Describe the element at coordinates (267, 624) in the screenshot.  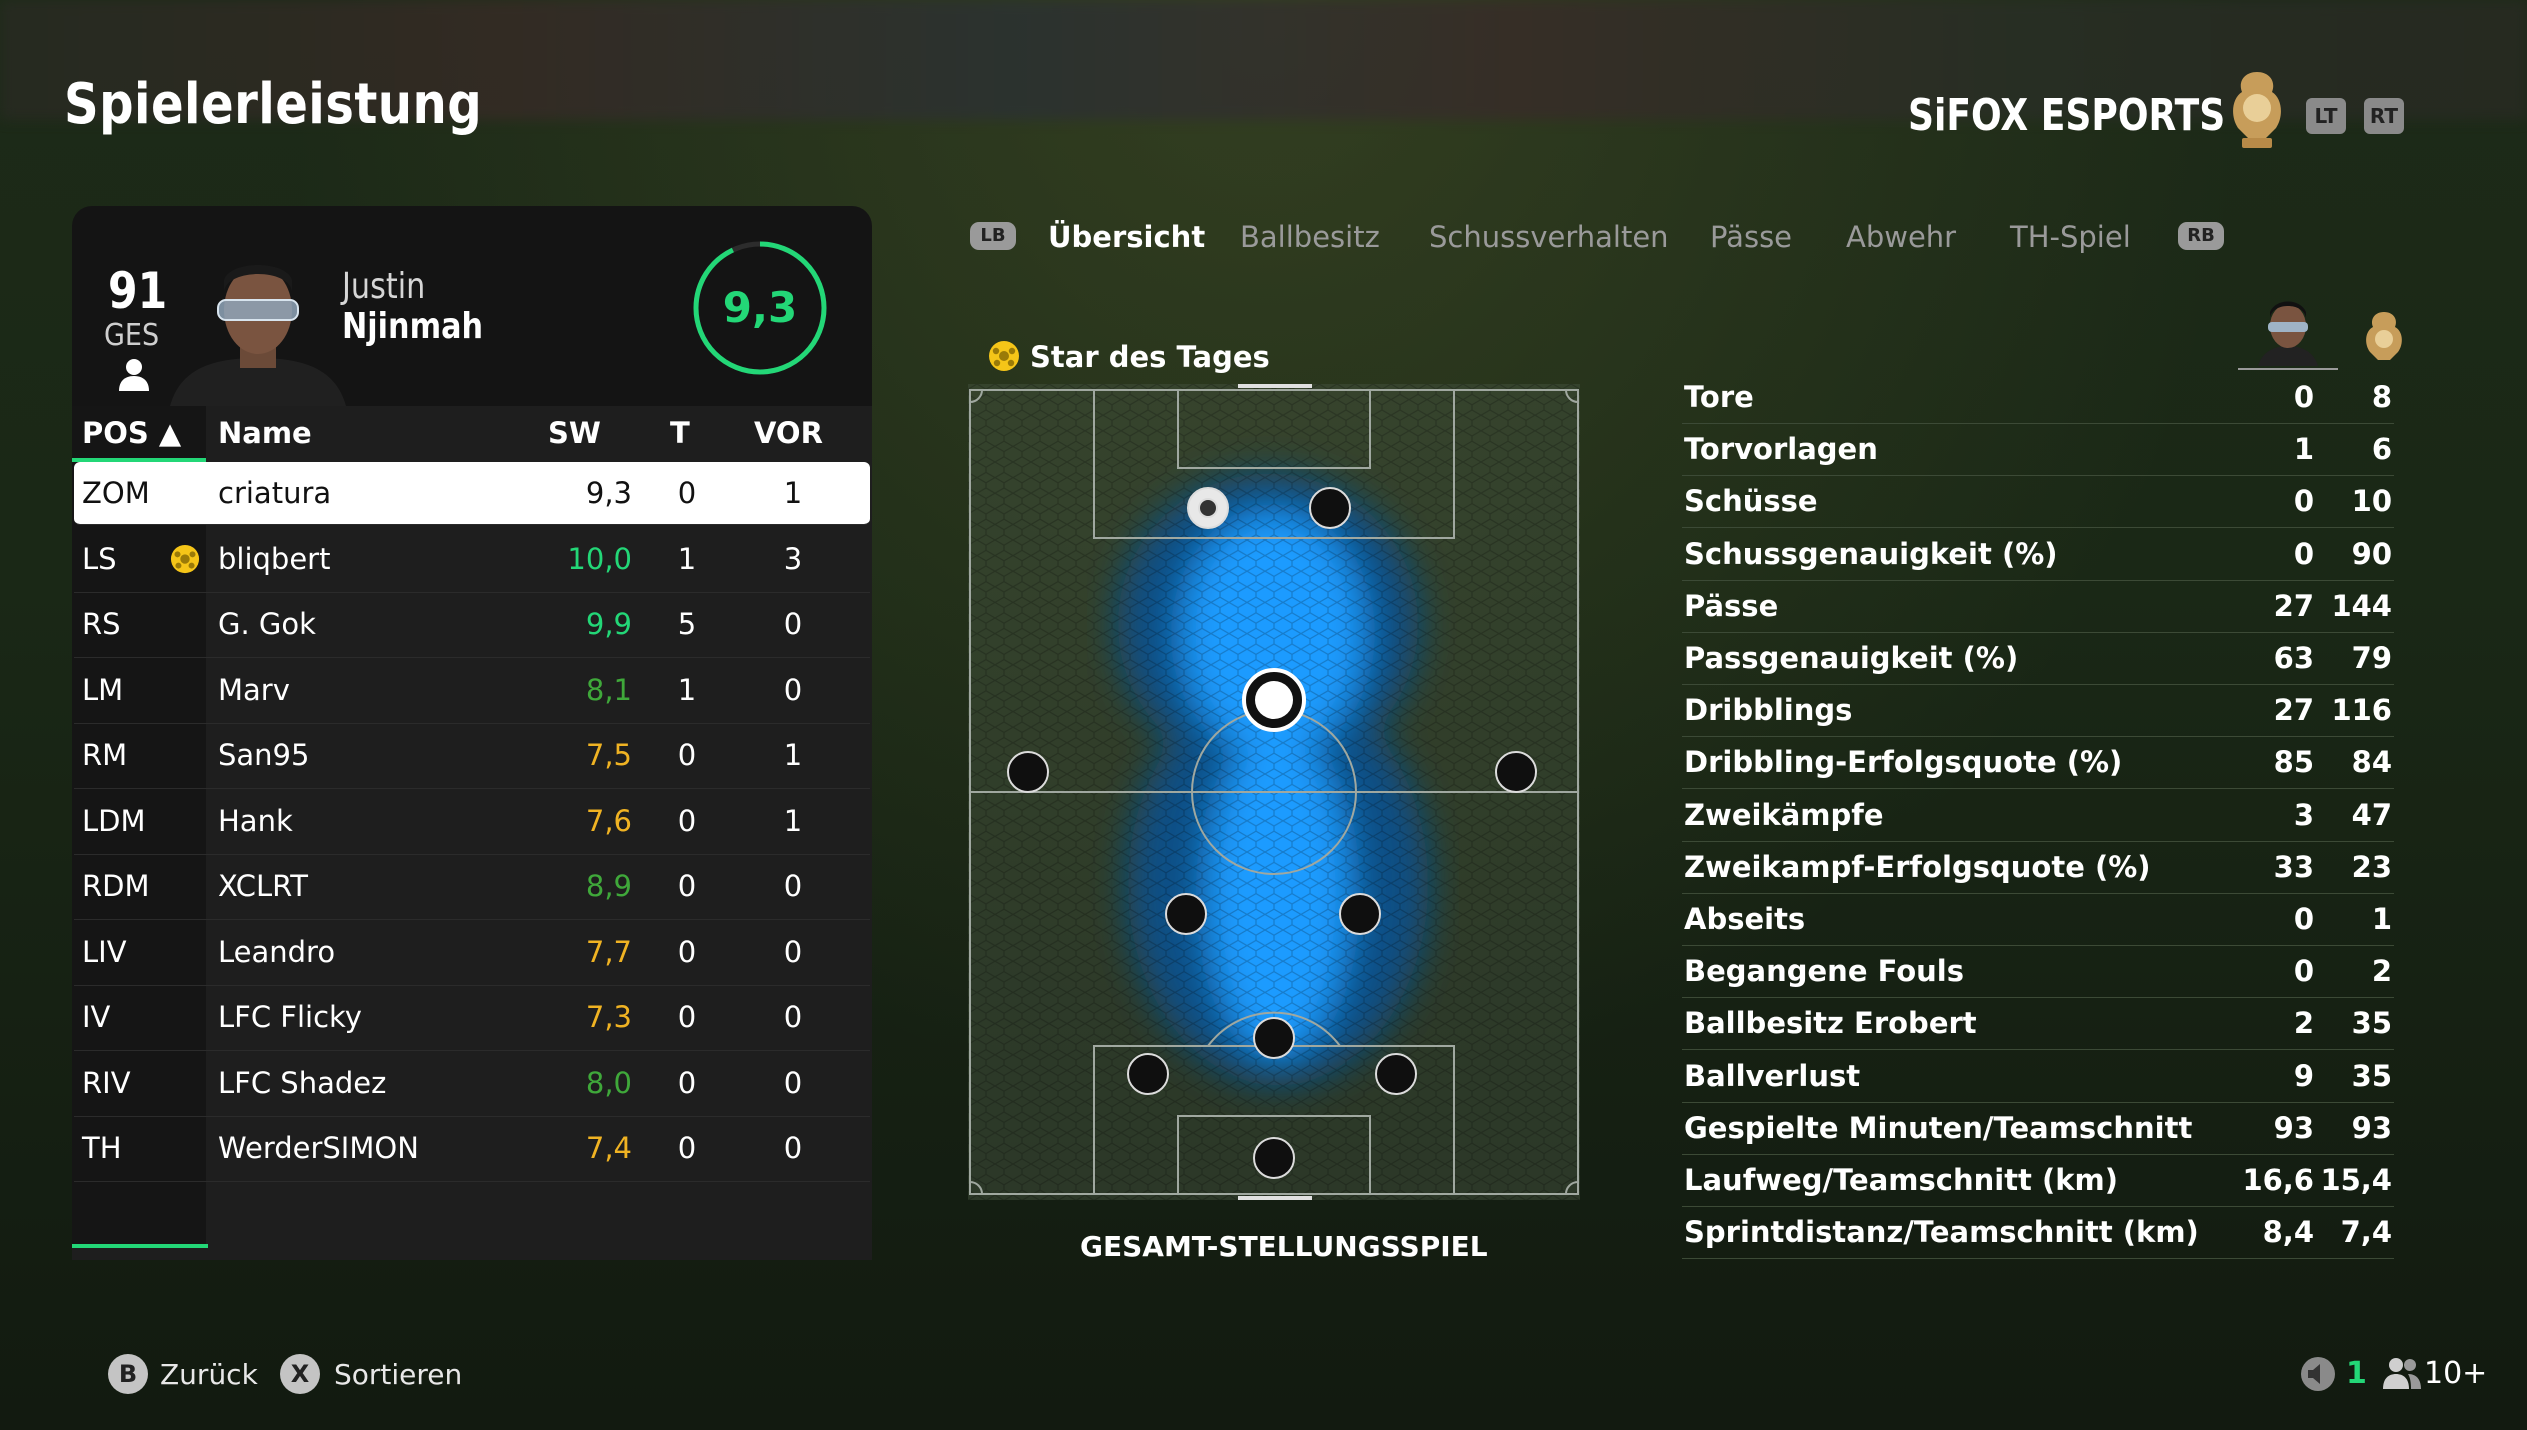
I see `row-player-name: G. Gok` at that location.